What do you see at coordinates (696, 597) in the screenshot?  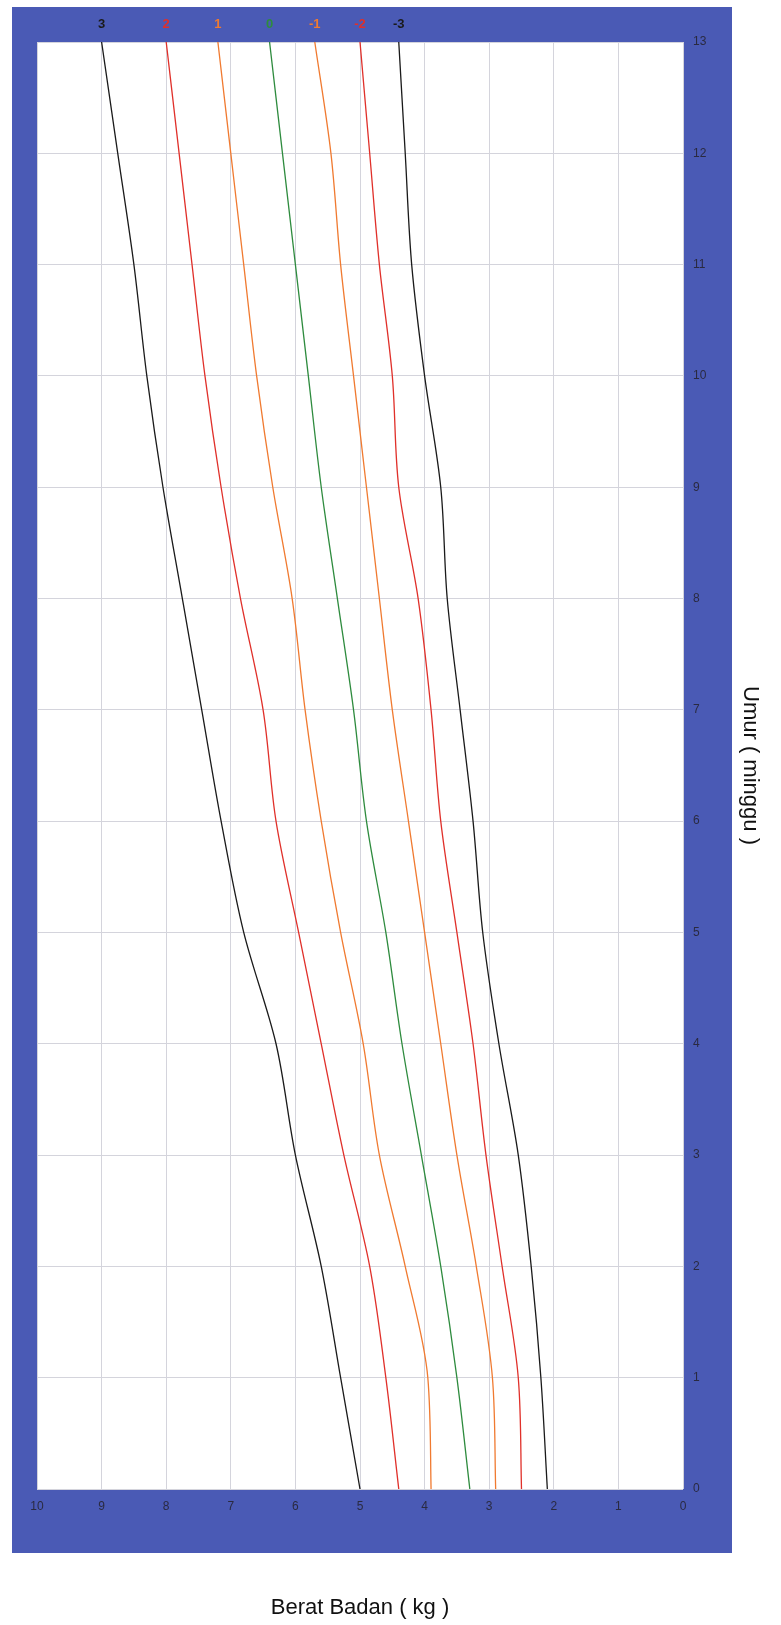 I see `y-tick-label: 8` at bounding box center [696, 597].